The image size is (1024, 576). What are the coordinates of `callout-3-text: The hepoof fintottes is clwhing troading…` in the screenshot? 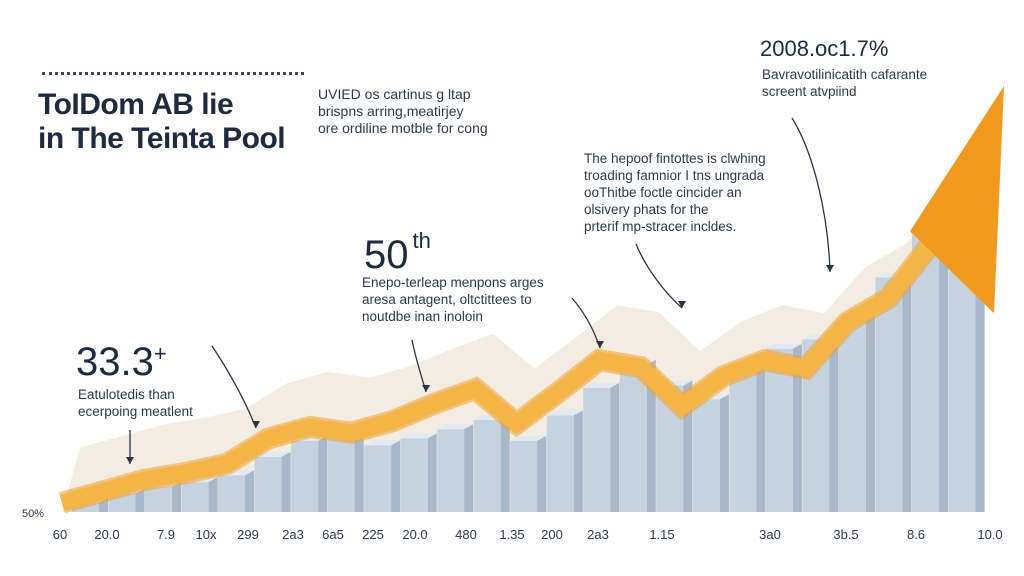 It's located at (675, 192).